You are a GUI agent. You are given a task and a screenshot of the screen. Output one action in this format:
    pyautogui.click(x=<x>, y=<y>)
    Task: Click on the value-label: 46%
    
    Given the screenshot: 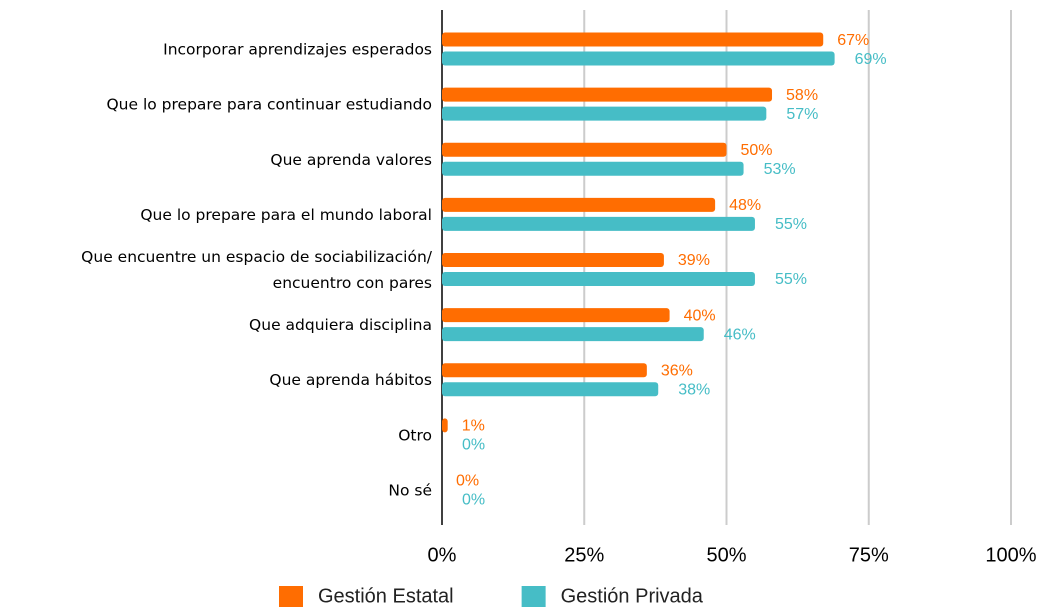 What is the action you would take?
    pyautogui.click(x=740, y=334)
    